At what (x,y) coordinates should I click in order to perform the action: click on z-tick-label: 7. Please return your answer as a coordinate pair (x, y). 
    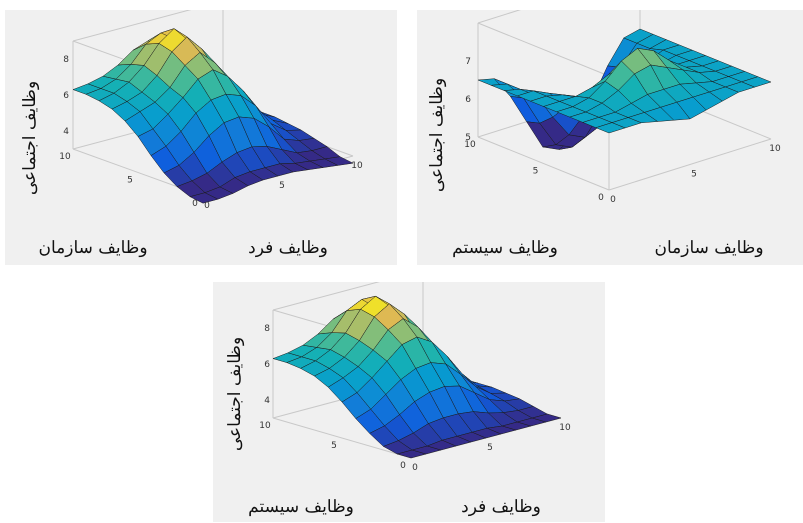
    Looking at the image, I should click on (468, 62).